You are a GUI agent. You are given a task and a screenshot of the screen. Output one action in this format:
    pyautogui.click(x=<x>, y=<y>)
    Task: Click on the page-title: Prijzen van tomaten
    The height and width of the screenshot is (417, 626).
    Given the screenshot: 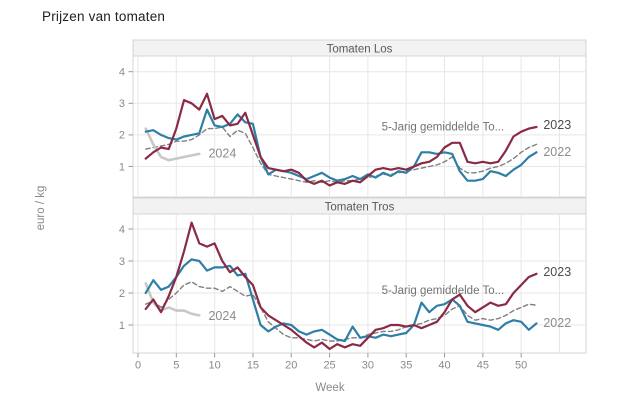 What is the action you would take?
    pyautogui.click(x=104, y=16)
    